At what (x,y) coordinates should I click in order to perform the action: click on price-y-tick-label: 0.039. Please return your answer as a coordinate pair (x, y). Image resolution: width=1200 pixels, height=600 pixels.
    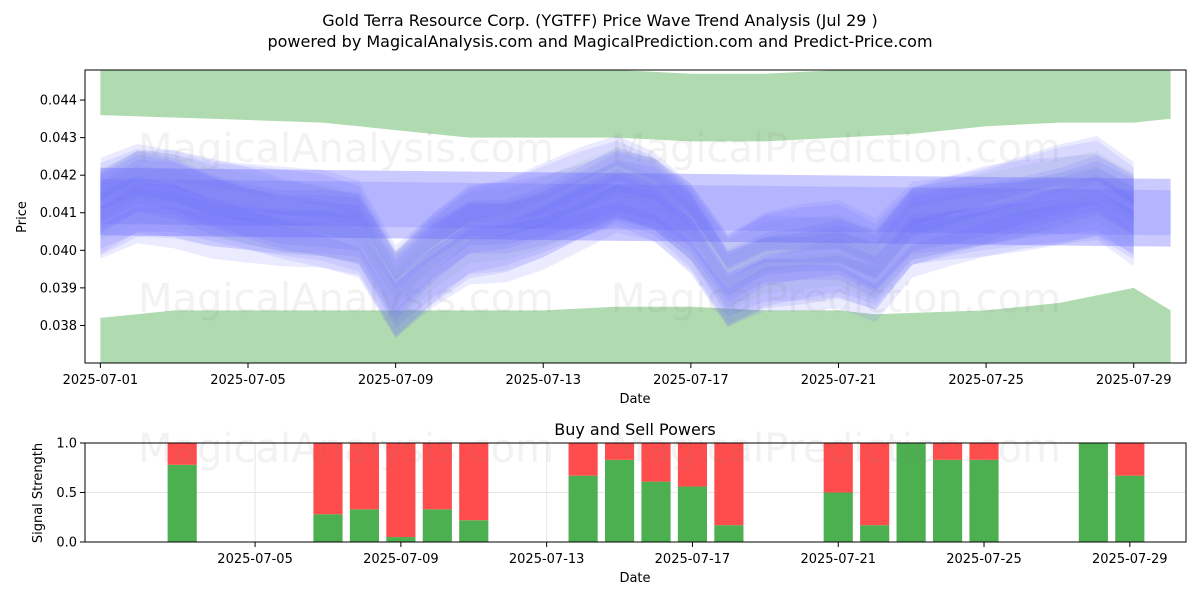
    Looking at the image, I should click on (58, 288).